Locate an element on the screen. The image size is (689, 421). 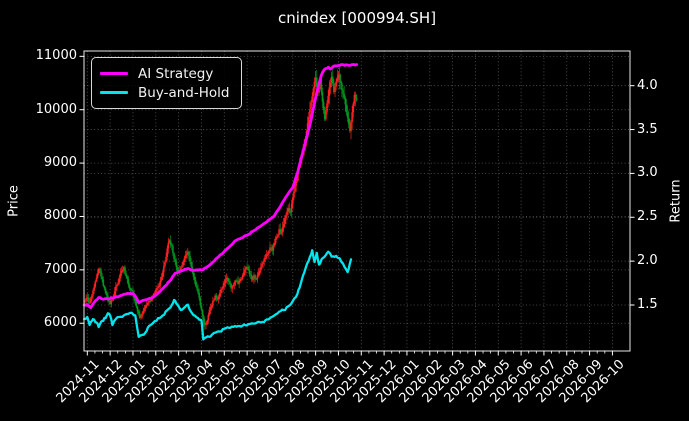
legend-item-buy-and-hold: Buy-and-Hold is located at coordinates (164, 92).